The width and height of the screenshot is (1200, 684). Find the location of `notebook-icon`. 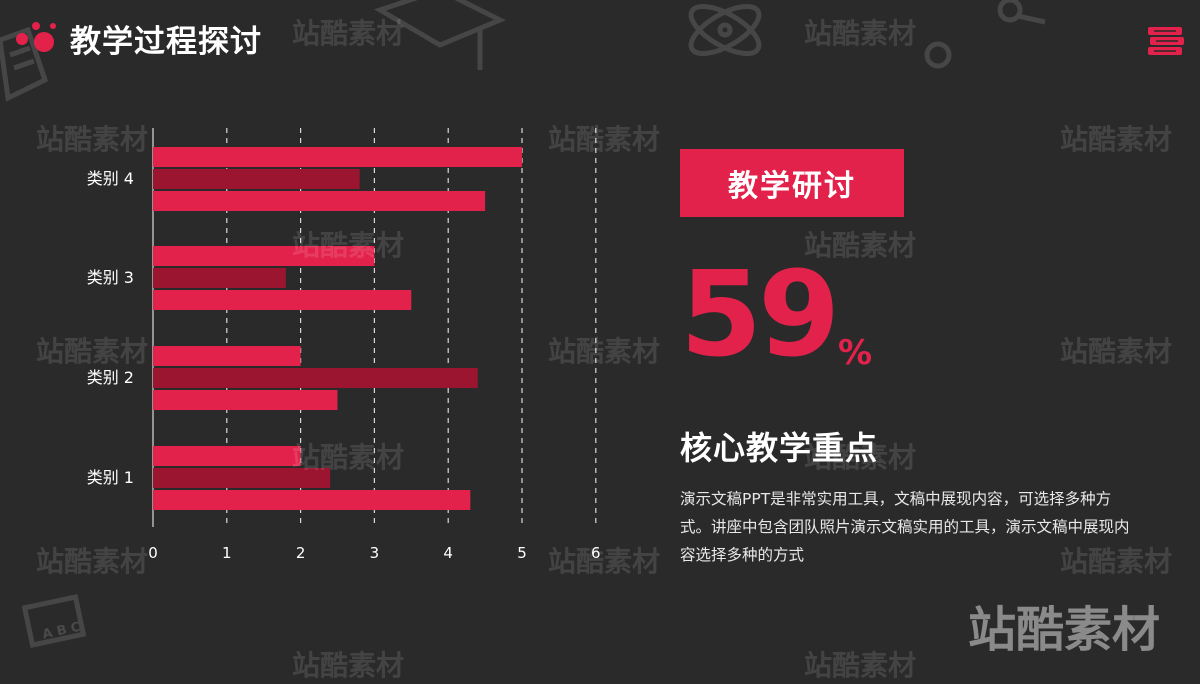

notebook-icon is located at coordinates (24, 64).